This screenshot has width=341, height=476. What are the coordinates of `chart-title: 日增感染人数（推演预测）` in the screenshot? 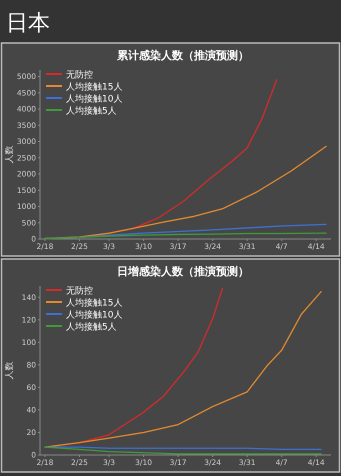 It's located at (183, 271).